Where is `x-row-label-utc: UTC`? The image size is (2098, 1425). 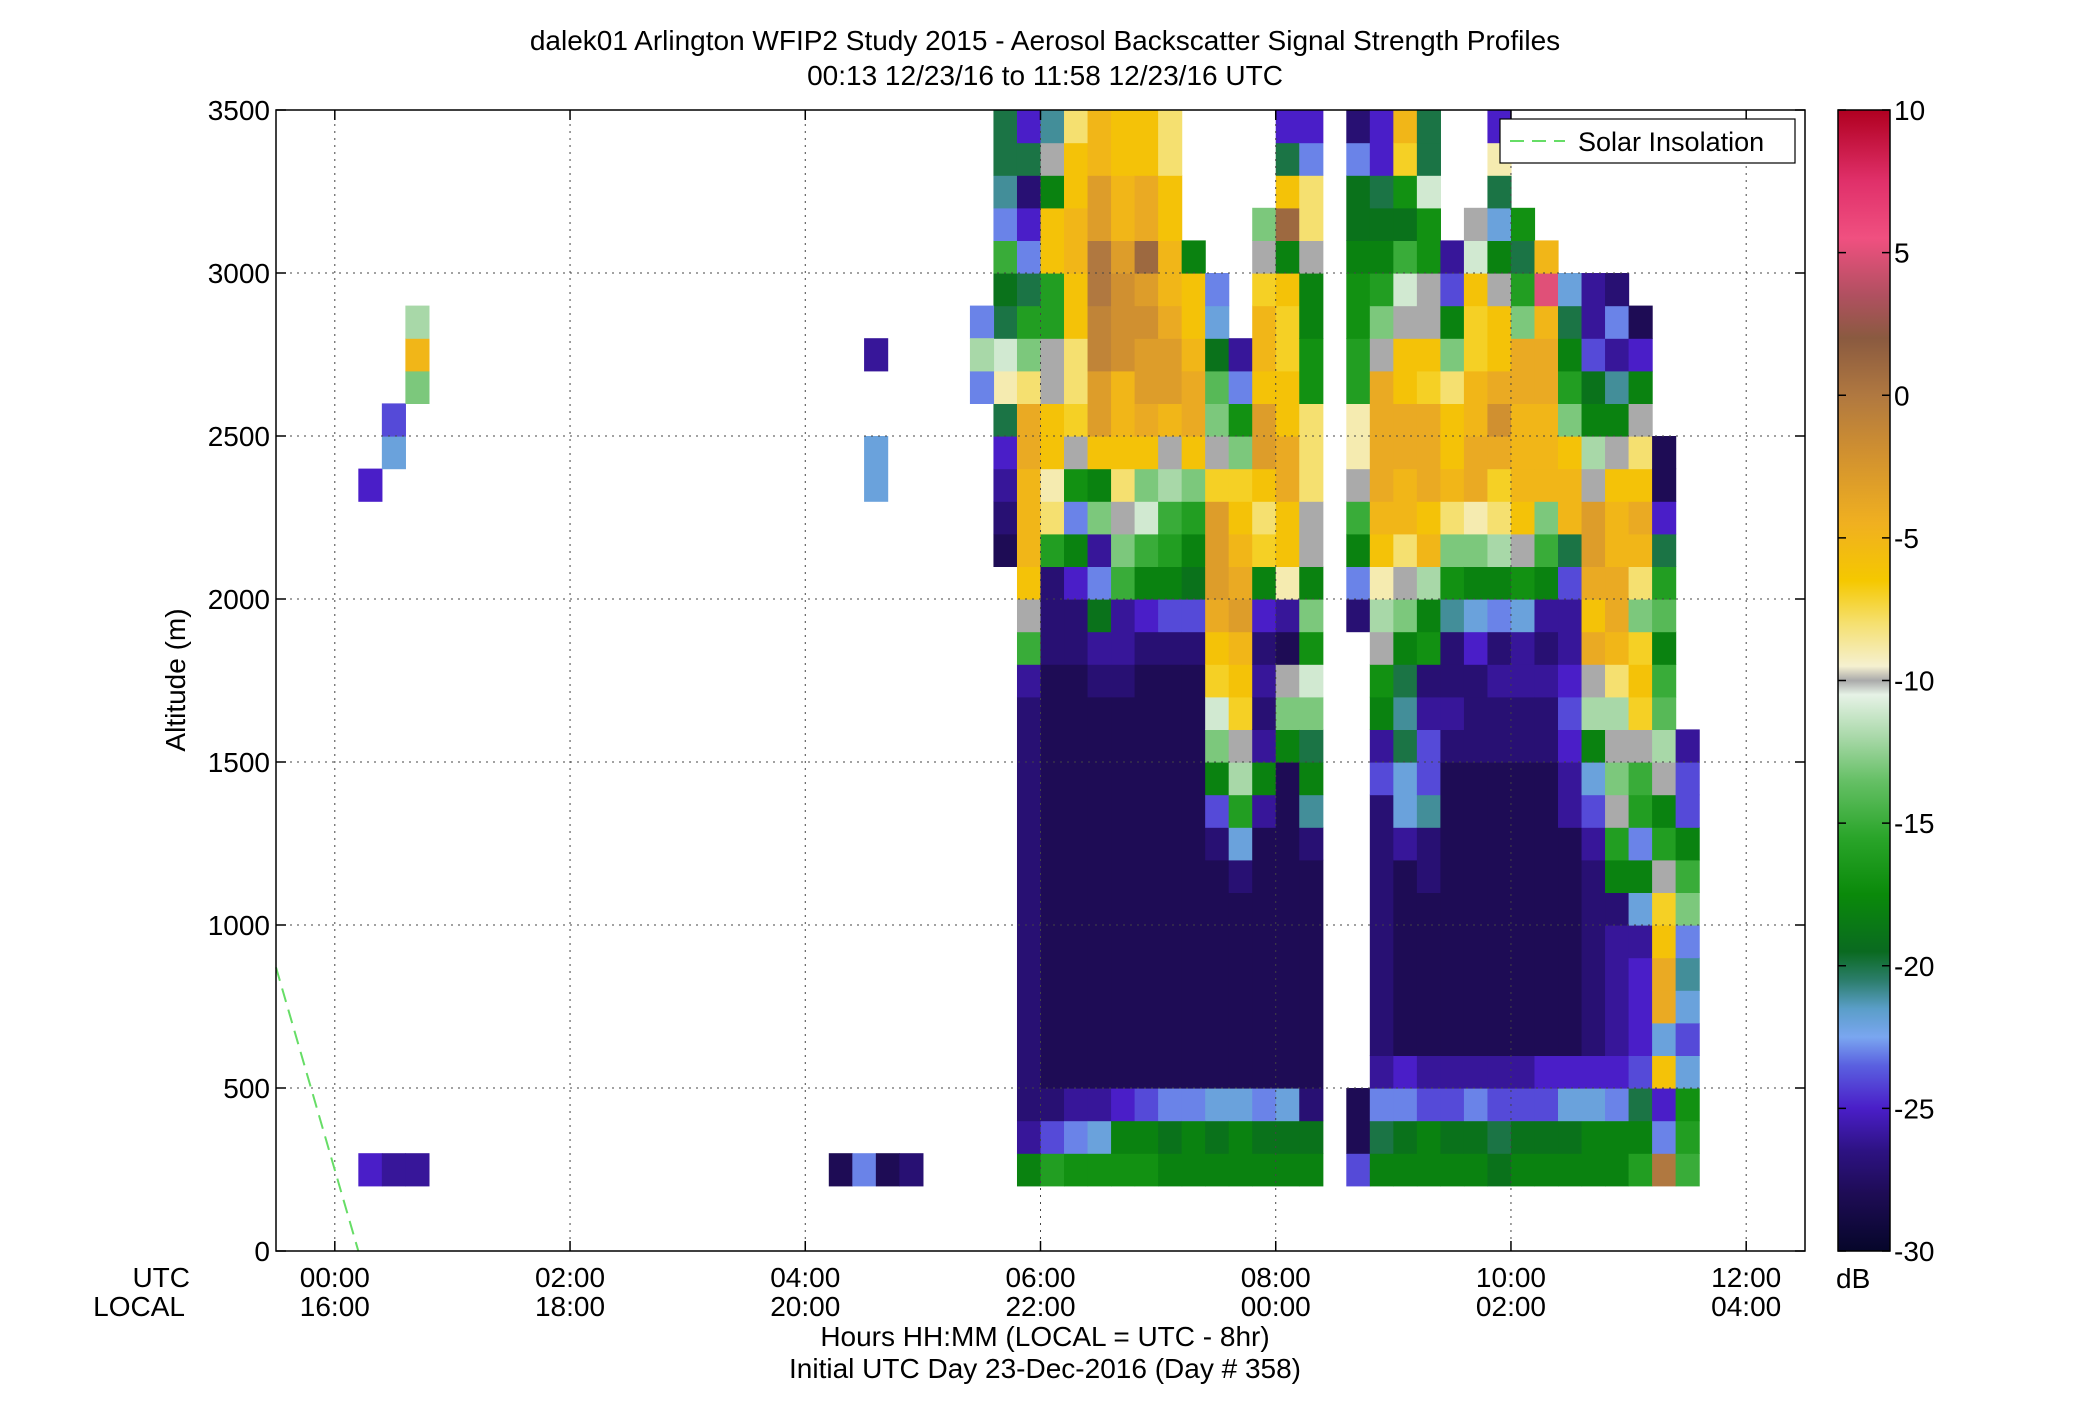
x-row-label-utc: UTC is located at coordinates (161, 1277).